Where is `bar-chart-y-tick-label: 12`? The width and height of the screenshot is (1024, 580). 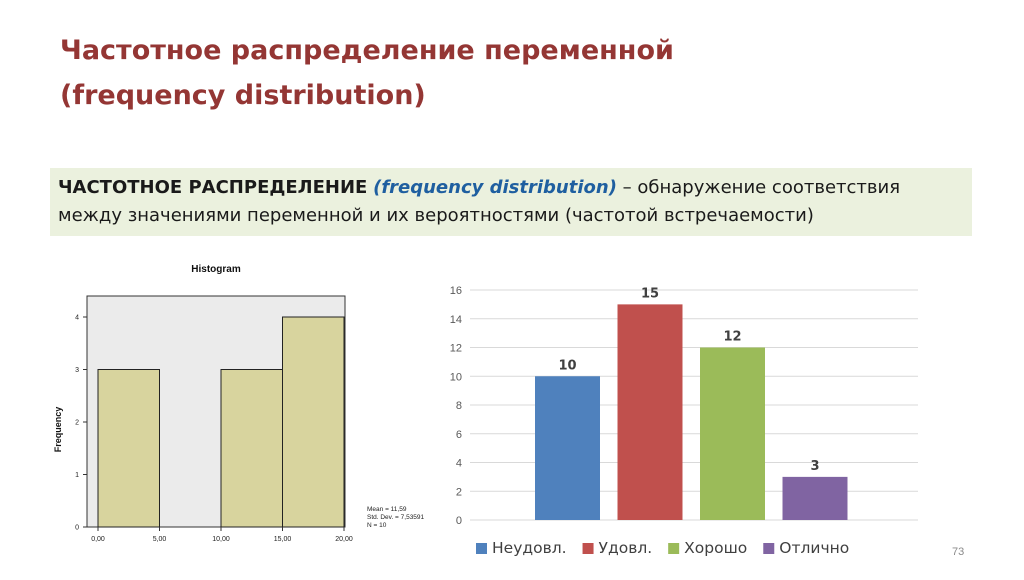
bar-chart-y-tick-label: 12 is located at coordinates (456, 349).